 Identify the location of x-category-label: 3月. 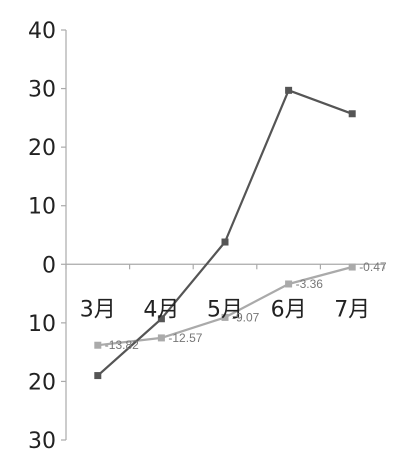
(98, 309).